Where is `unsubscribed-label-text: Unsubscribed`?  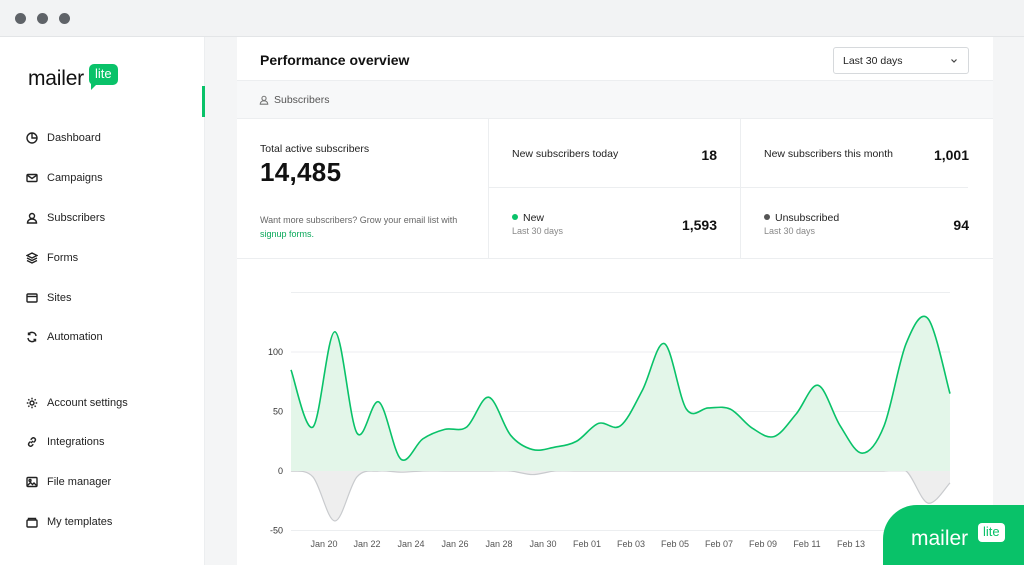 unsubscribed-label-text: Unsubscribed is located at coordinates (807, 218).